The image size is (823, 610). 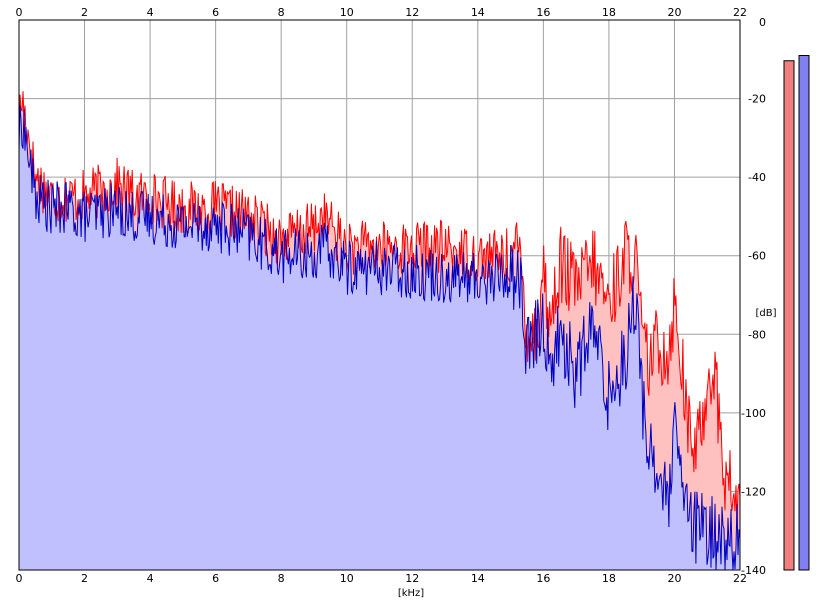 I want to click on x-tick-label-bottom: 14, so click(x=478, y=578).